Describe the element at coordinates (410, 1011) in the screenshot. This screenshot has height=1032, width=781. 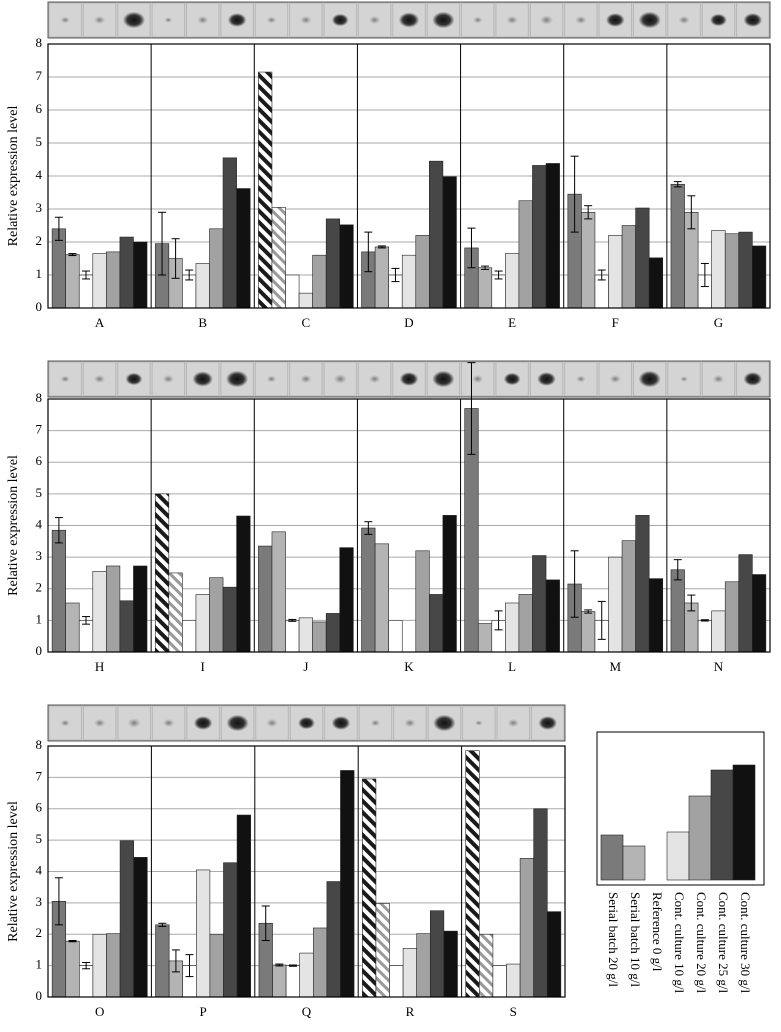
I see `x-tick-label: R` at that location.